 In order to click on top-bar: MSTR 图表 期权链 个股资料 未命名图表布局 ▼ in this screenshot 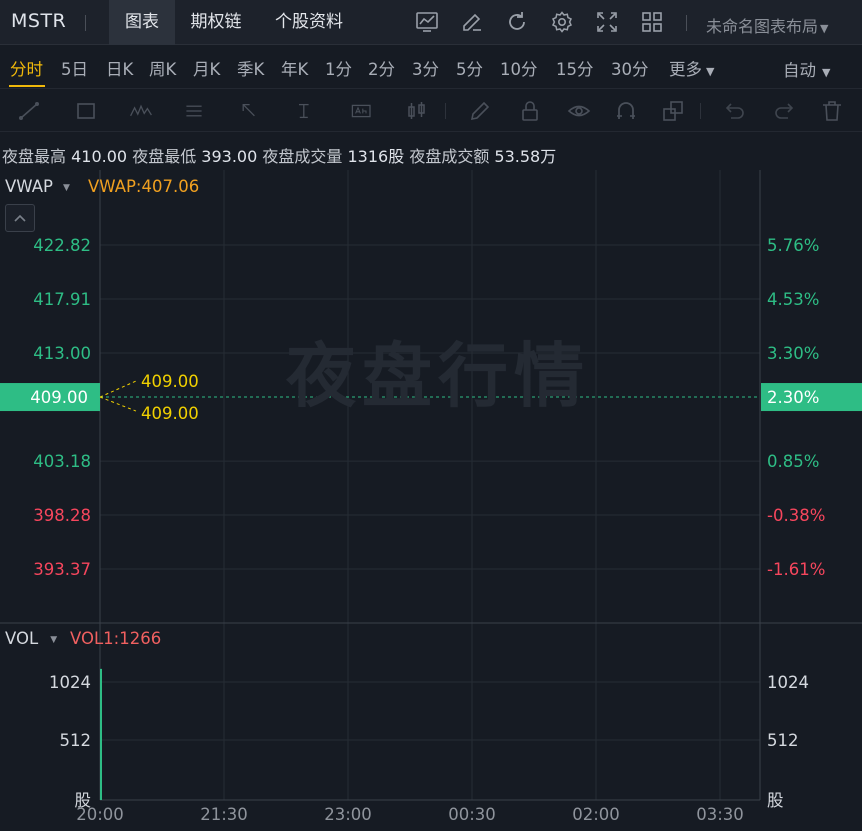, I will do `click(431, 22)`.